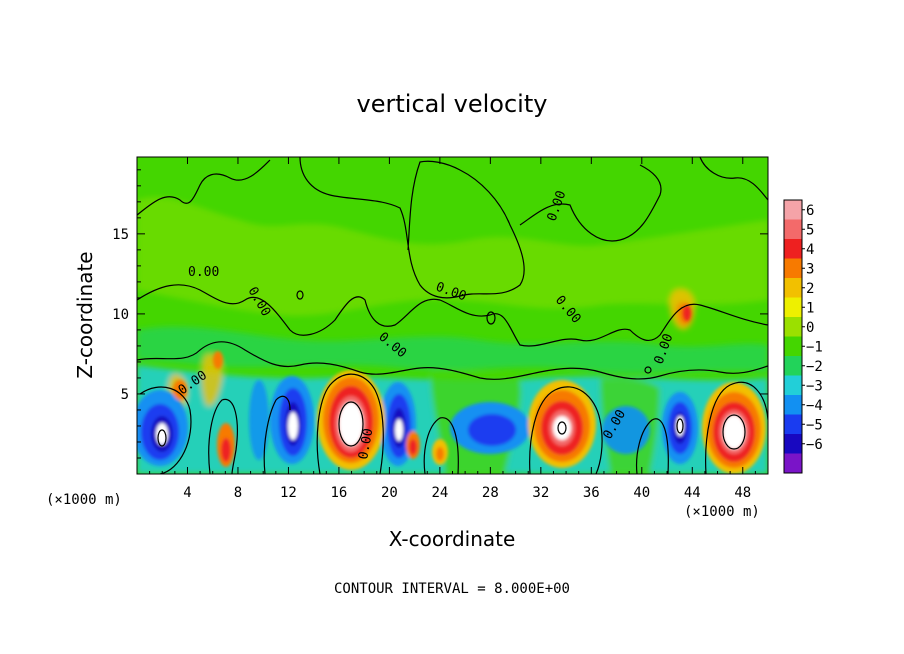 Image resolution: width=904 pixels, height=654 pixels. What do you see at coordinates (814, 406) in the screenshot?
I see `colorbar-label: −4` at bounding box center [814, 406].